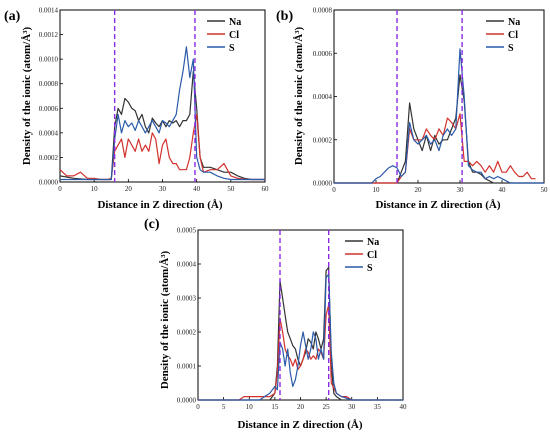  I want to click on x-tick-label-a: 50, so click(231, 189).